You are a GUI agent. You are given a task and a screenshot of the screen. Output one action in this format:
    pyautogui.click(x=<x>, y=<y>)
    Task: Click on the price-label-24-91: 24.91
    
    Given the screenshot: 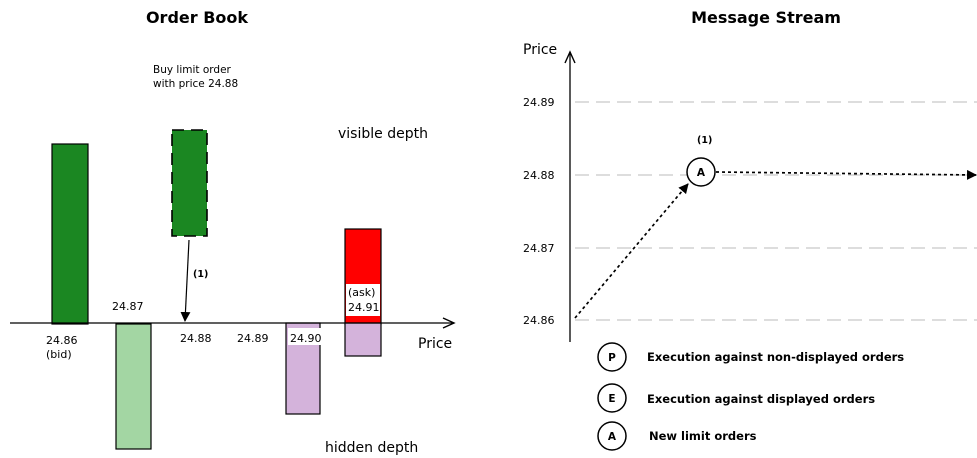 What is the action you would take?
    pyautogui.click(x=364, y=307)
    